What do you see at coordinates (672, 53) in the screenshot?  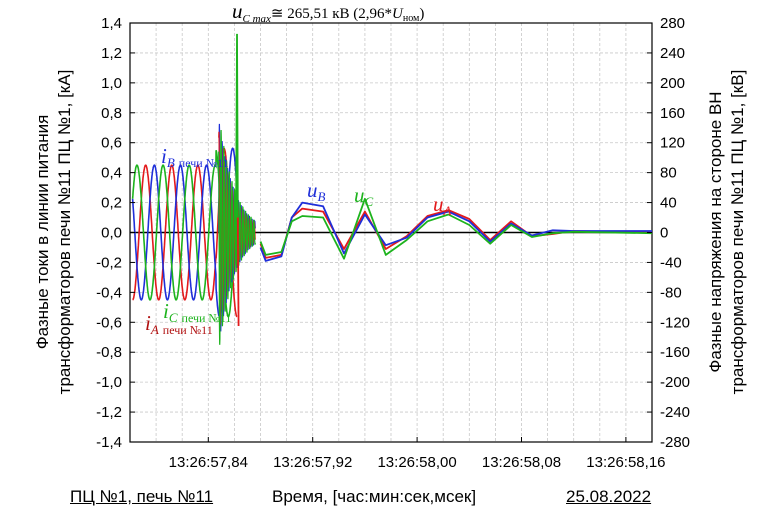 I see `y-right-tick-label: 240` at bounding box center [672, 53].